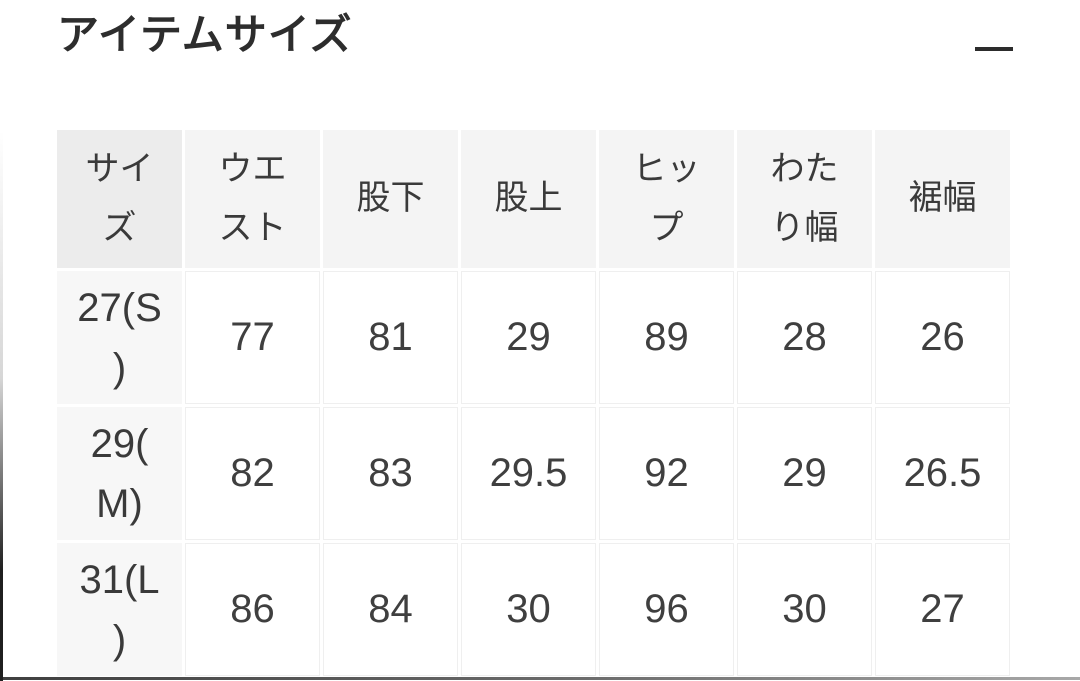  What do you see at coordinates (666, 337) in the screenshot?
I see `size-value-cell: 89` at bounding box center [666, 337].